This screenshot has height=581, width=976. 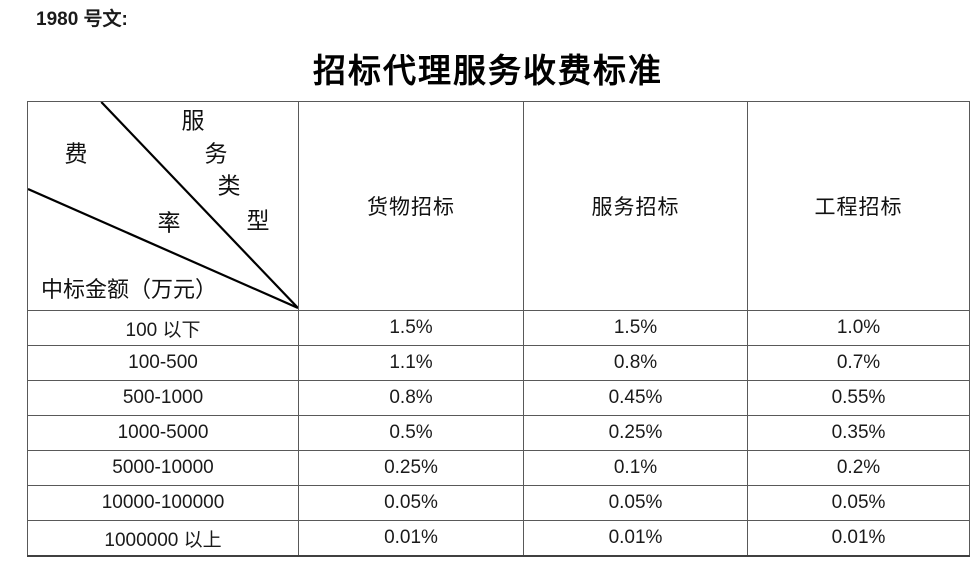 I want to click on table-row: 1000-5000 0.5% 0.25% 0.35%, so click(x=498, y=433).